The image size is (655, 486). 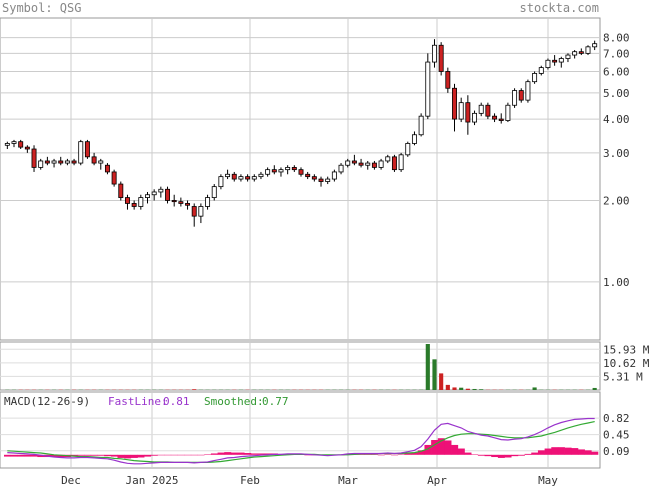 I want to click on price-tick-label: 3.00, so click(x=616, y=153).